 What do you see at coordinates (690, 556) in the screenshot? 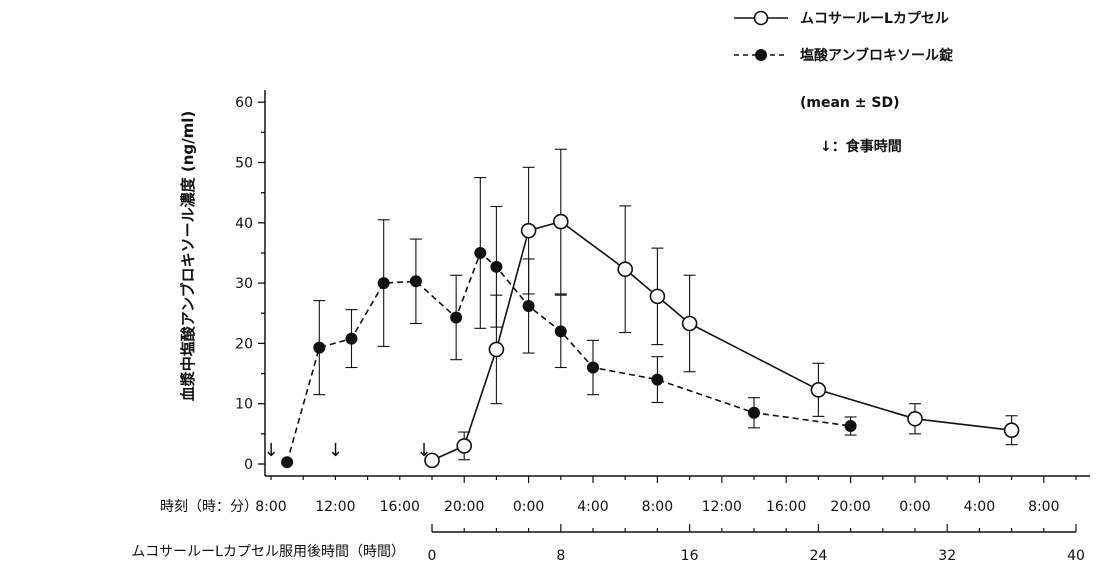
I see `hours-tick-label: 16` at bounding box center [690, 556].